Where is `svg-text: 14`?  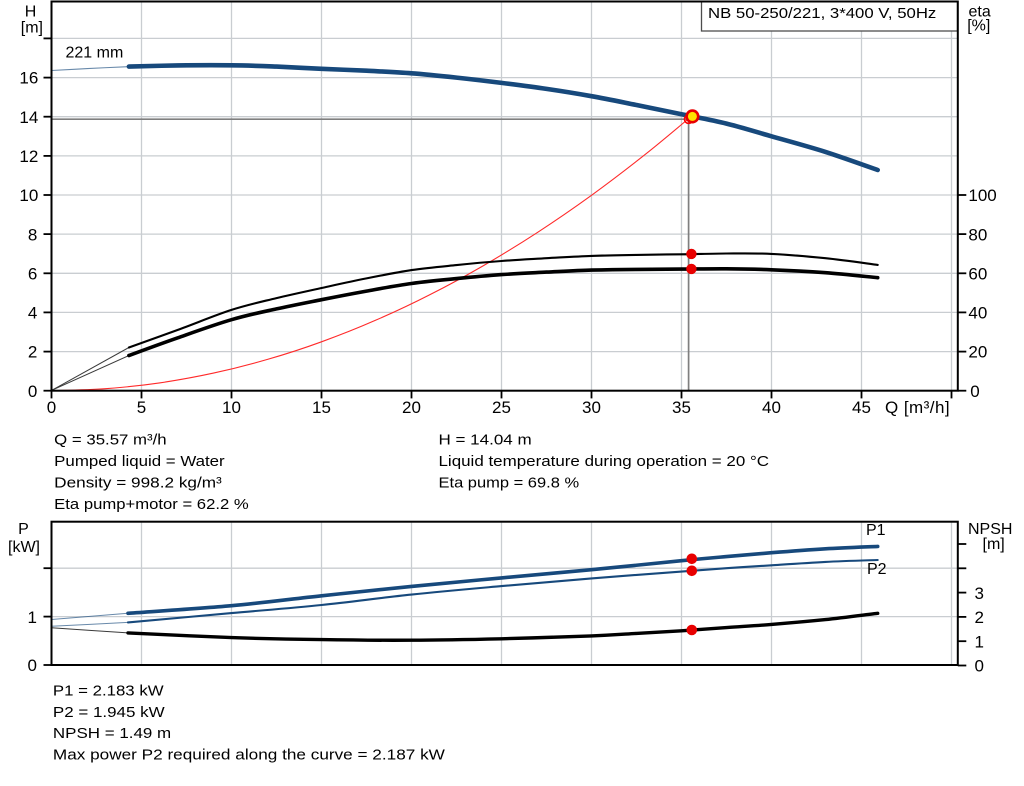
svg-text: 14 is located at coordinates (28, 117).